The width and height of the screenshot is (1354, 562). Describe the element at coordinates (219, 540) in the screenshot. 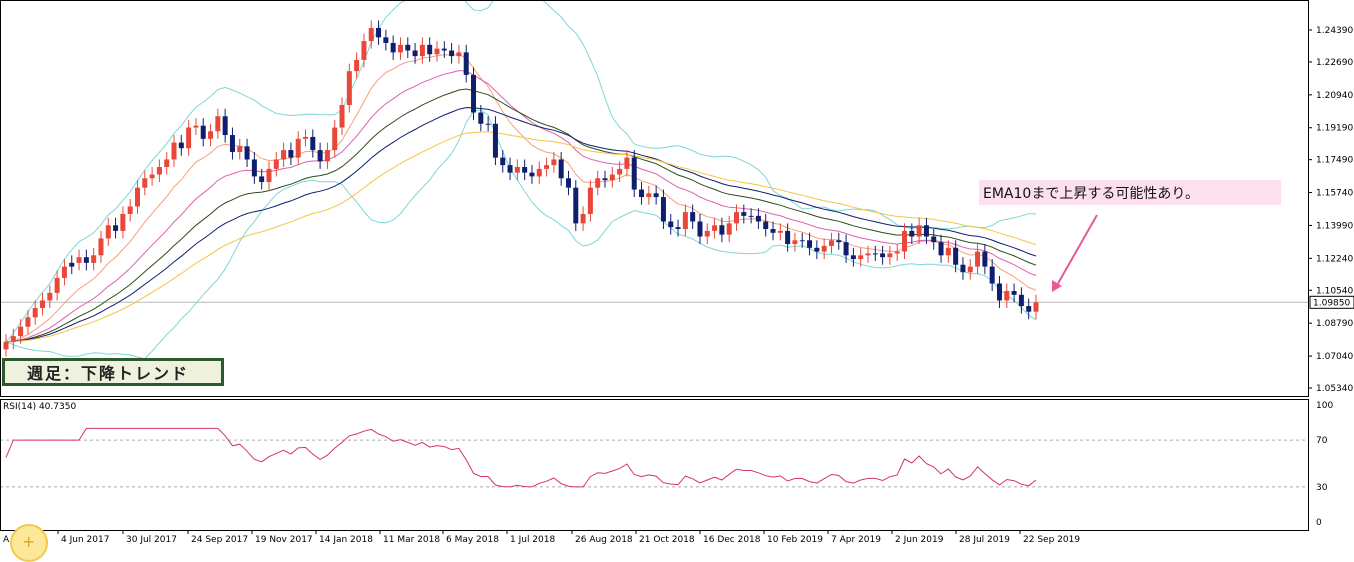

I see `x-tick-label: 24 Sep 2017` at that location.